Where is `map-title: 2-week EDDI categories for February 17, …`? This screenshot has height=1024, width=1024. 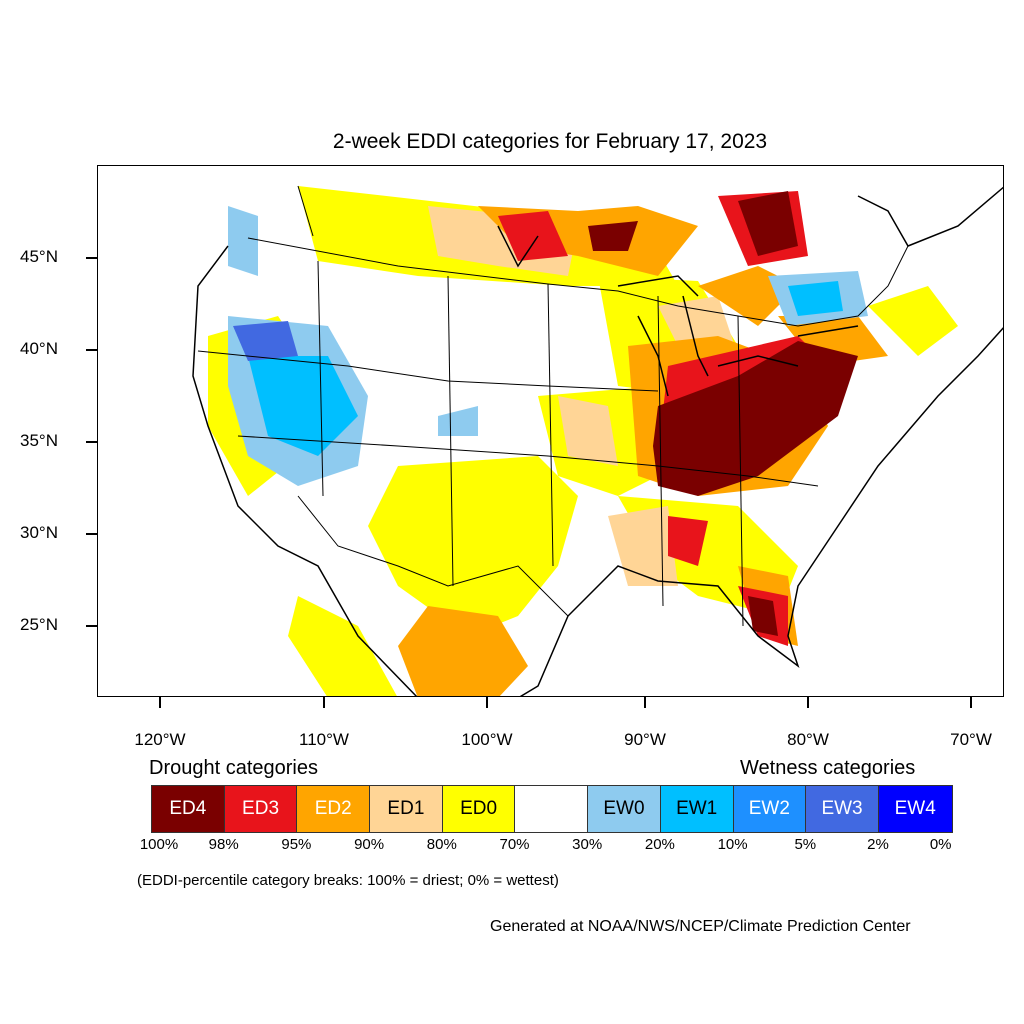 map-title: 2-week EDDI categories for February 17, … is located at coordinates (550, 141).